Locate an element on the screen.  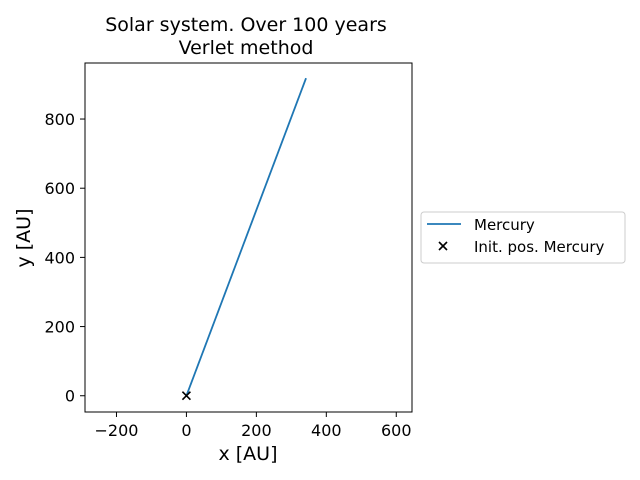
y-axis-label: y [AU] is located at coordinates (24, 237).